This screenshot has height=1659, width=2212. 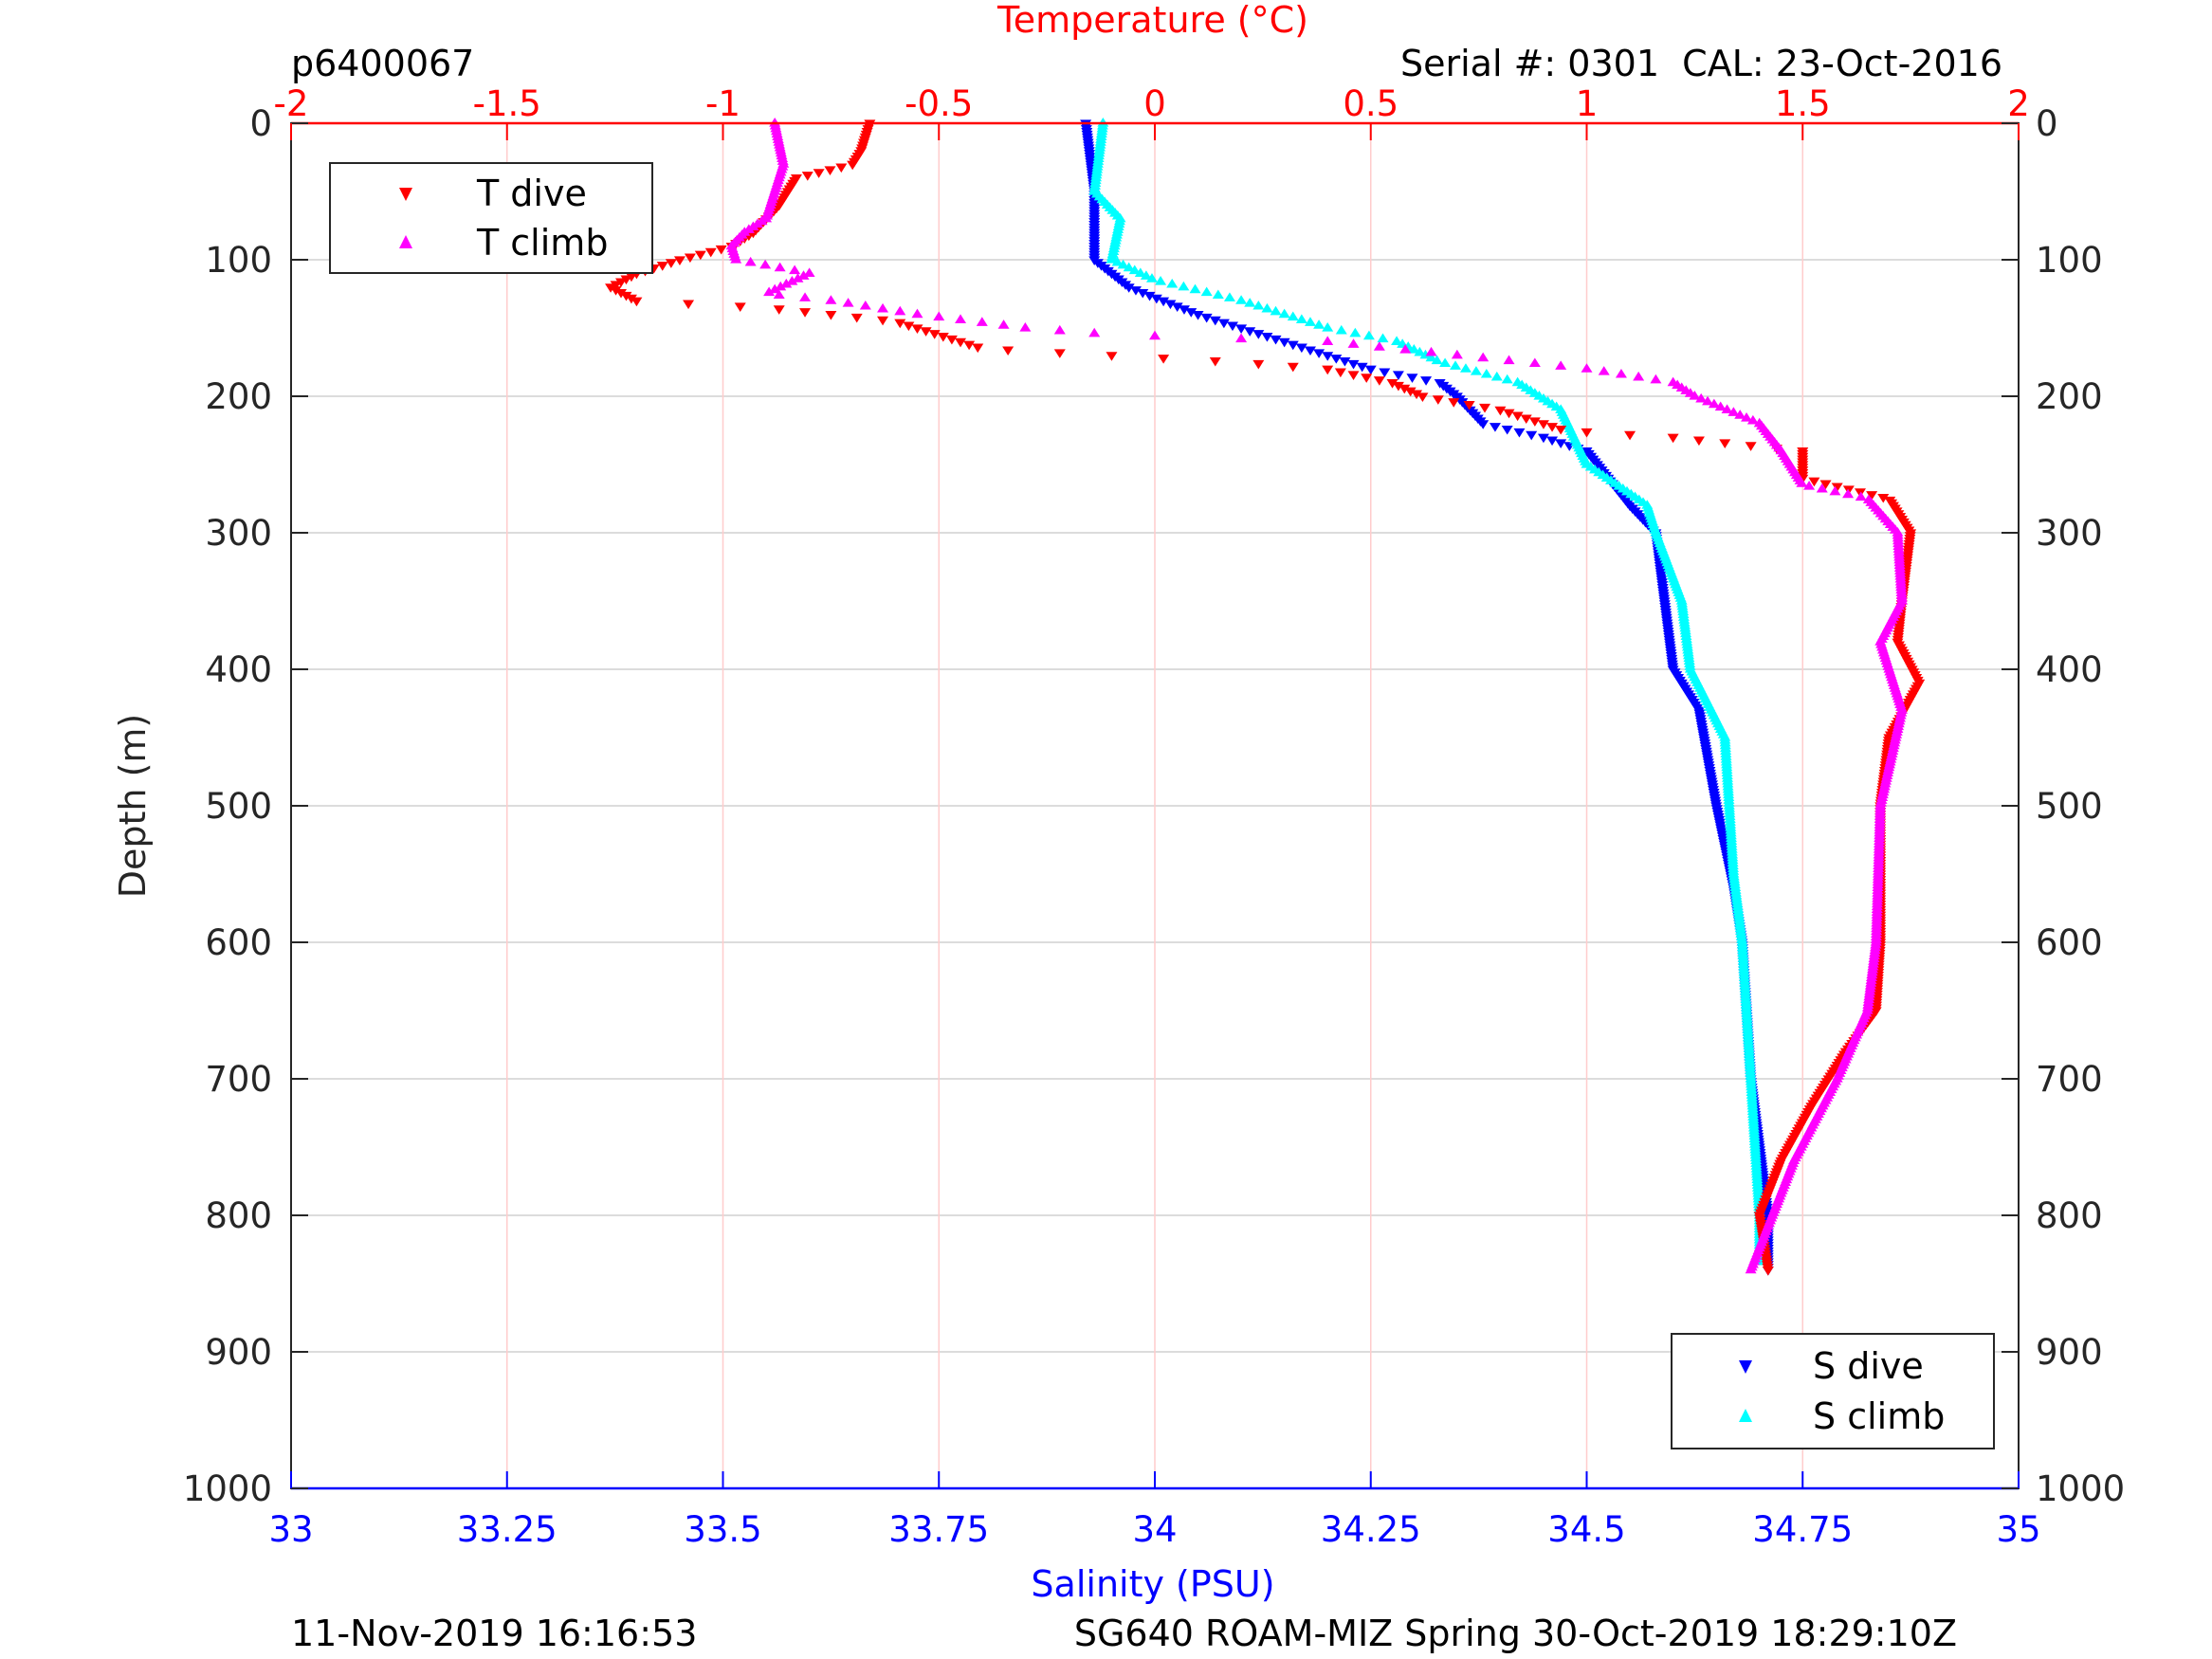 What do you see at coordinates (1802, 1529) in the screenshot?
I see `sal-tick-label: 34.75` at bounding box center [1802, 1529].